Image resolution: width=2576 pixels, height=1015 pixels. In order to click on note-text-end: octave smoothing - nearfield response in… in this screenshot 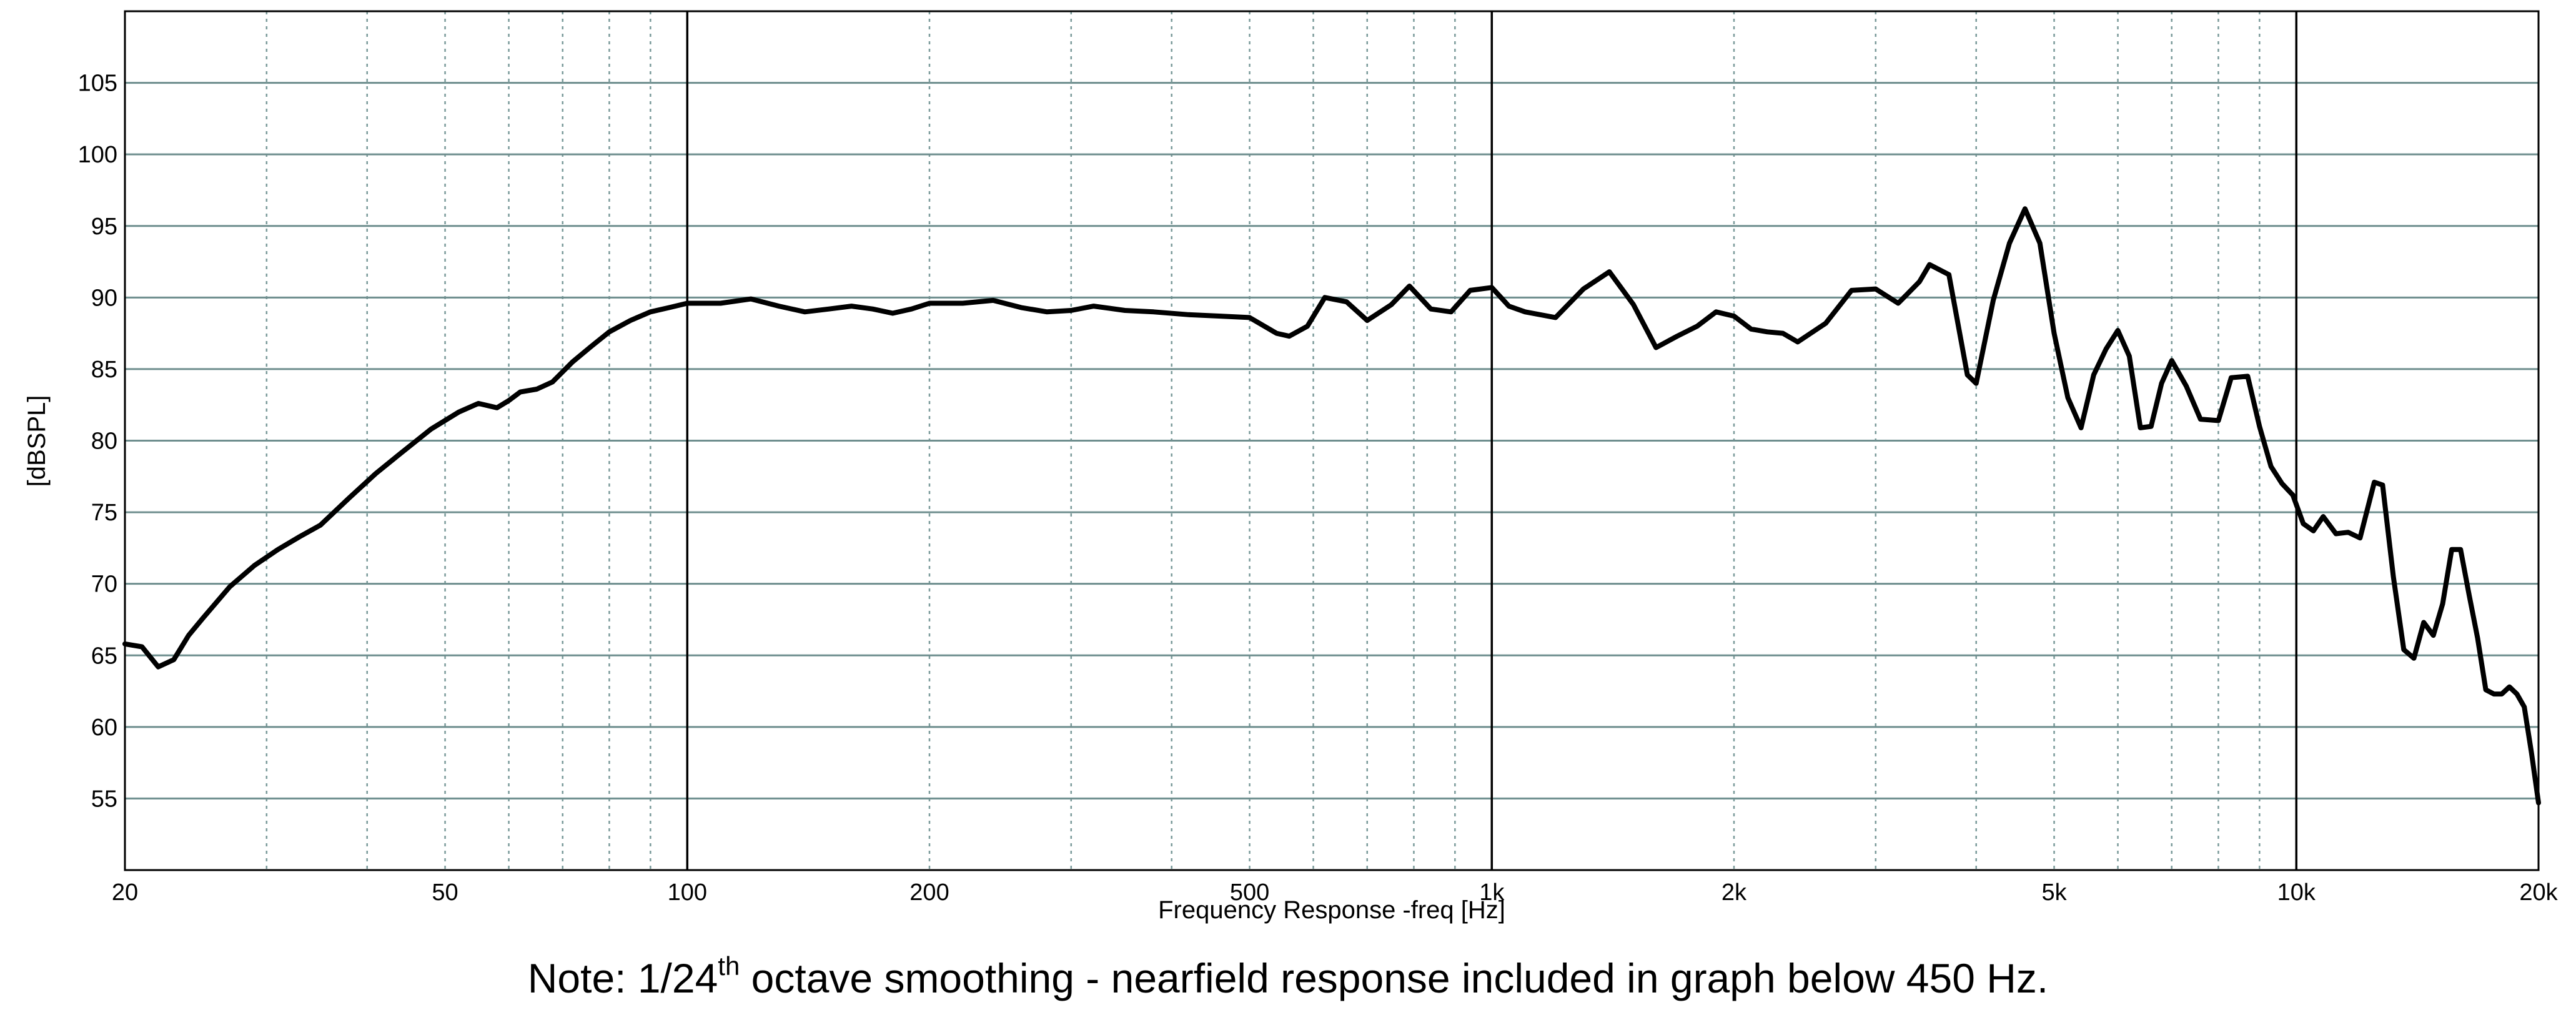, I will do `click(1394, 978)`.